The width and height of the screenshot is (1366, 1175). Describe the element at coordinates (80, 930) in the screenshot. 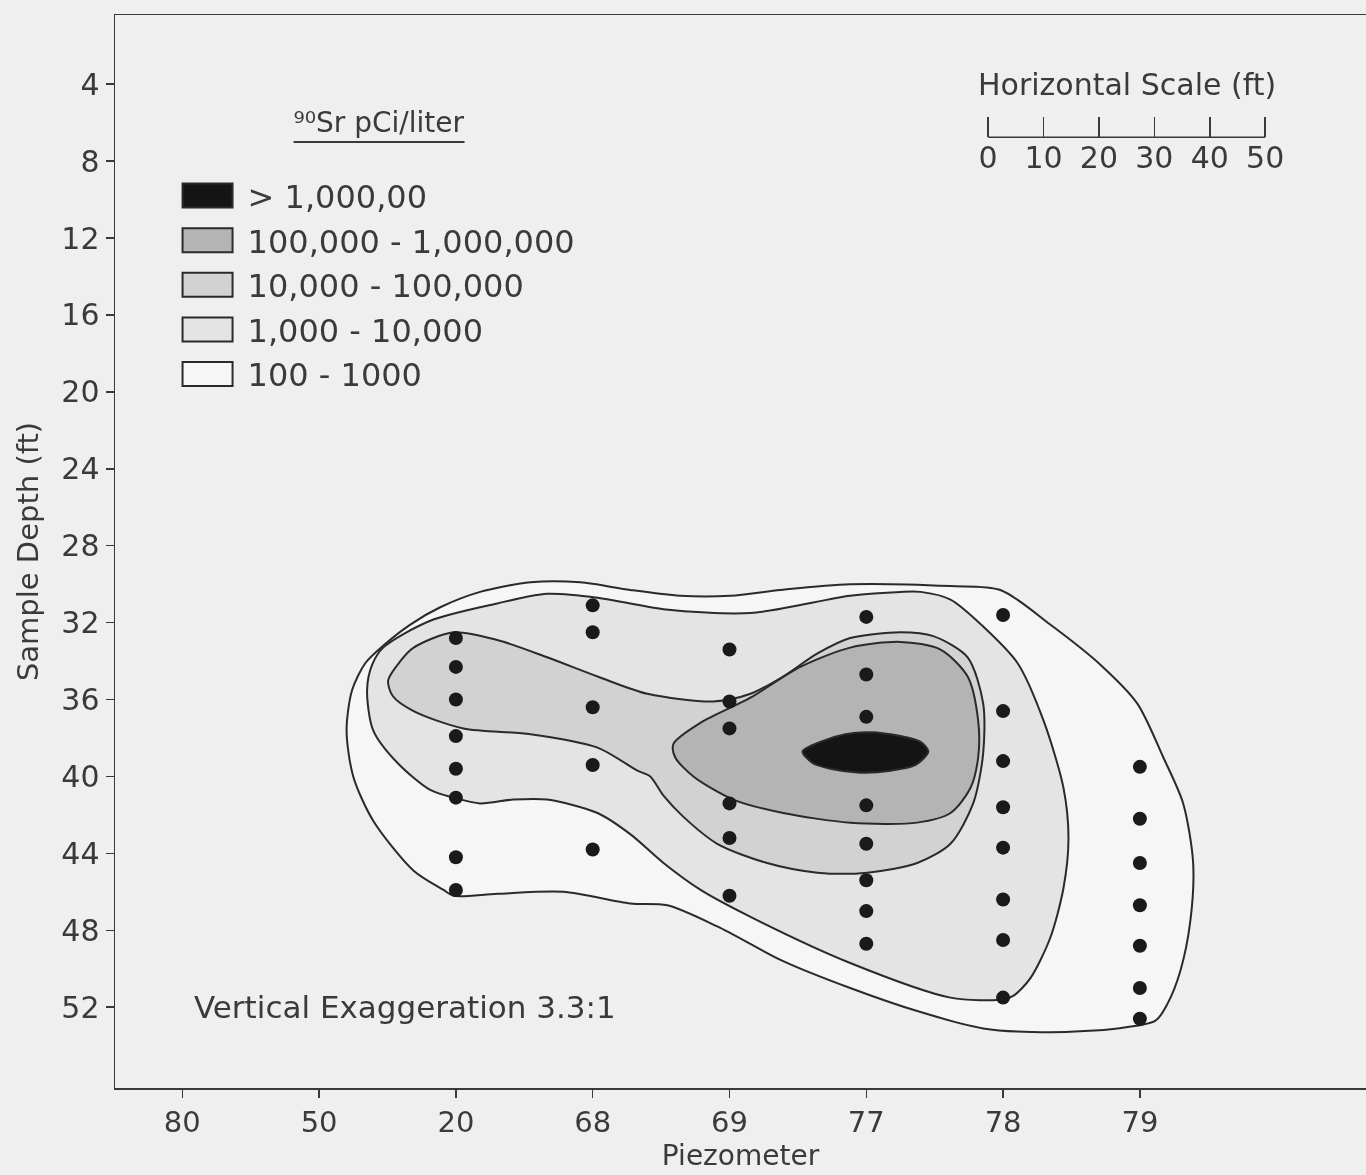

I see `y-tick-label: 48` at that location.